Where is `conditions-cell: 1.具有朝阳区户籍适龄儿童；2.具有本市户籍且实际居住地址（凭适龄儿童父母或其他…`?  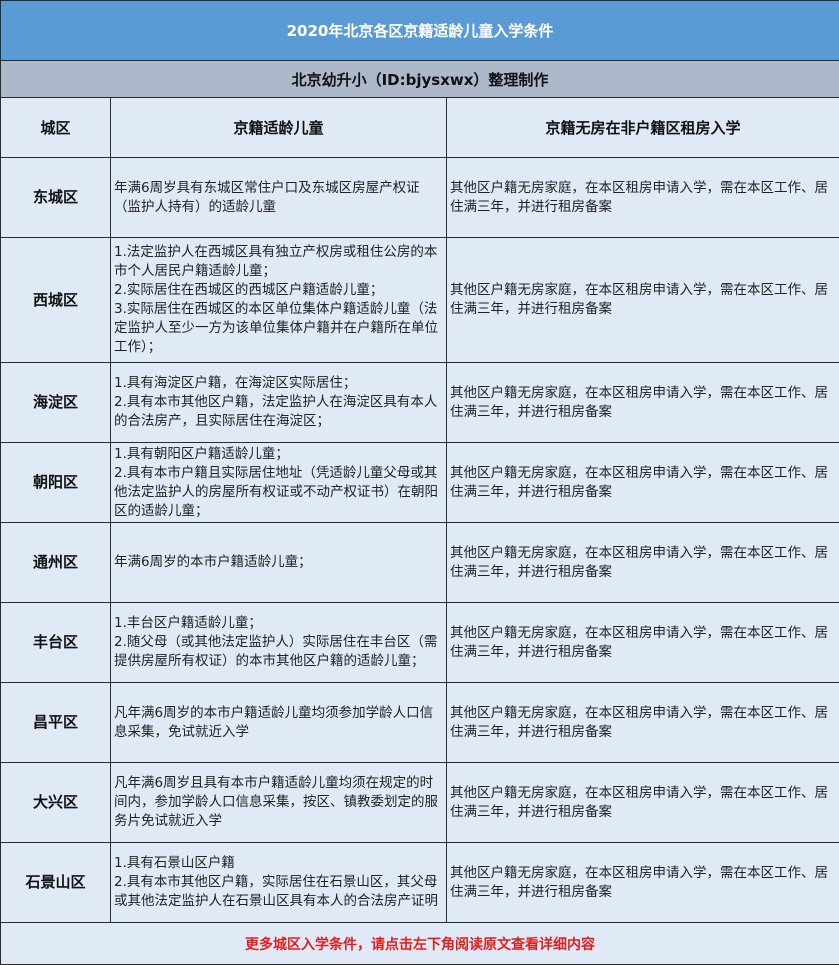
conditions-cell: 1.具有朝阳区户籍适龄儿童；2.具有本市户籍且实际居住地址（凭适龄儿童父母或其他… is located at coordinates (279, 483).